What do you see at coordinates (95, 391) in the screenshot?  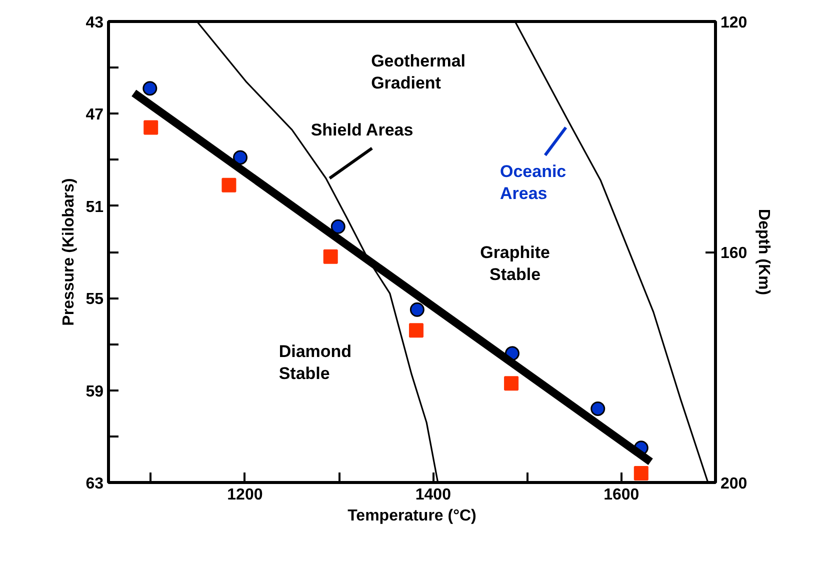 I see `y-tick-label: 59` at bounding box center [95, 391].